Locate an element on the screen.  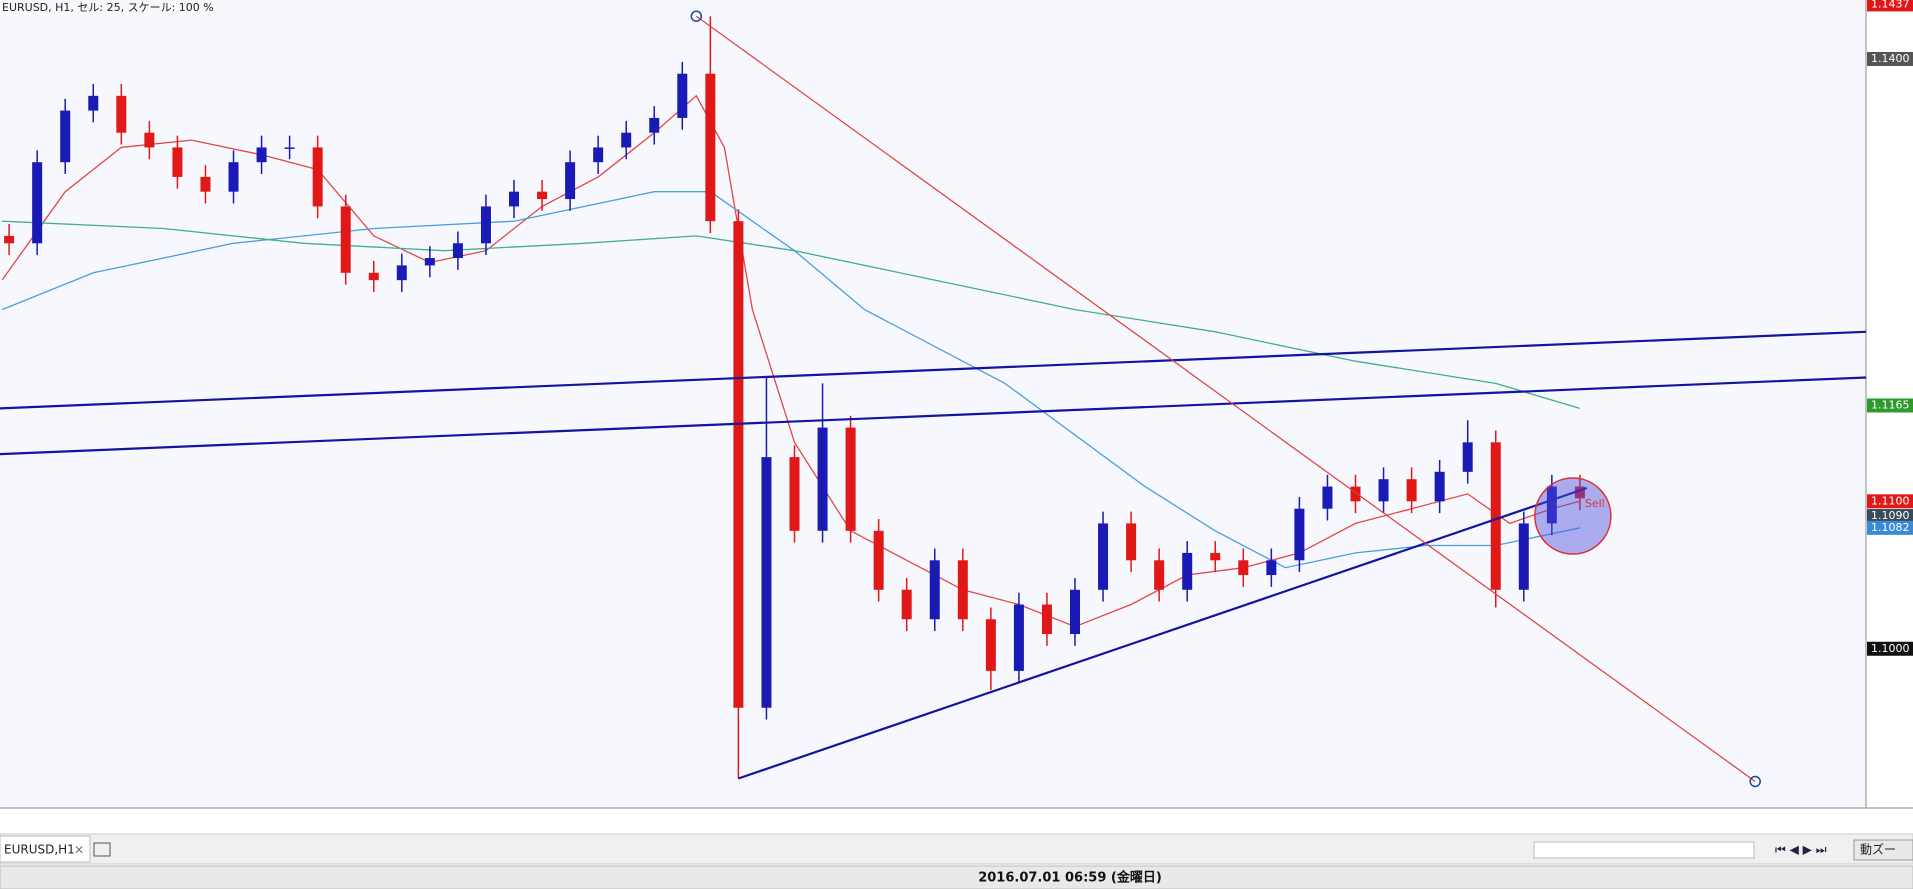
price-tag-label: 1.1437 is located at coordinates (1890, 5).